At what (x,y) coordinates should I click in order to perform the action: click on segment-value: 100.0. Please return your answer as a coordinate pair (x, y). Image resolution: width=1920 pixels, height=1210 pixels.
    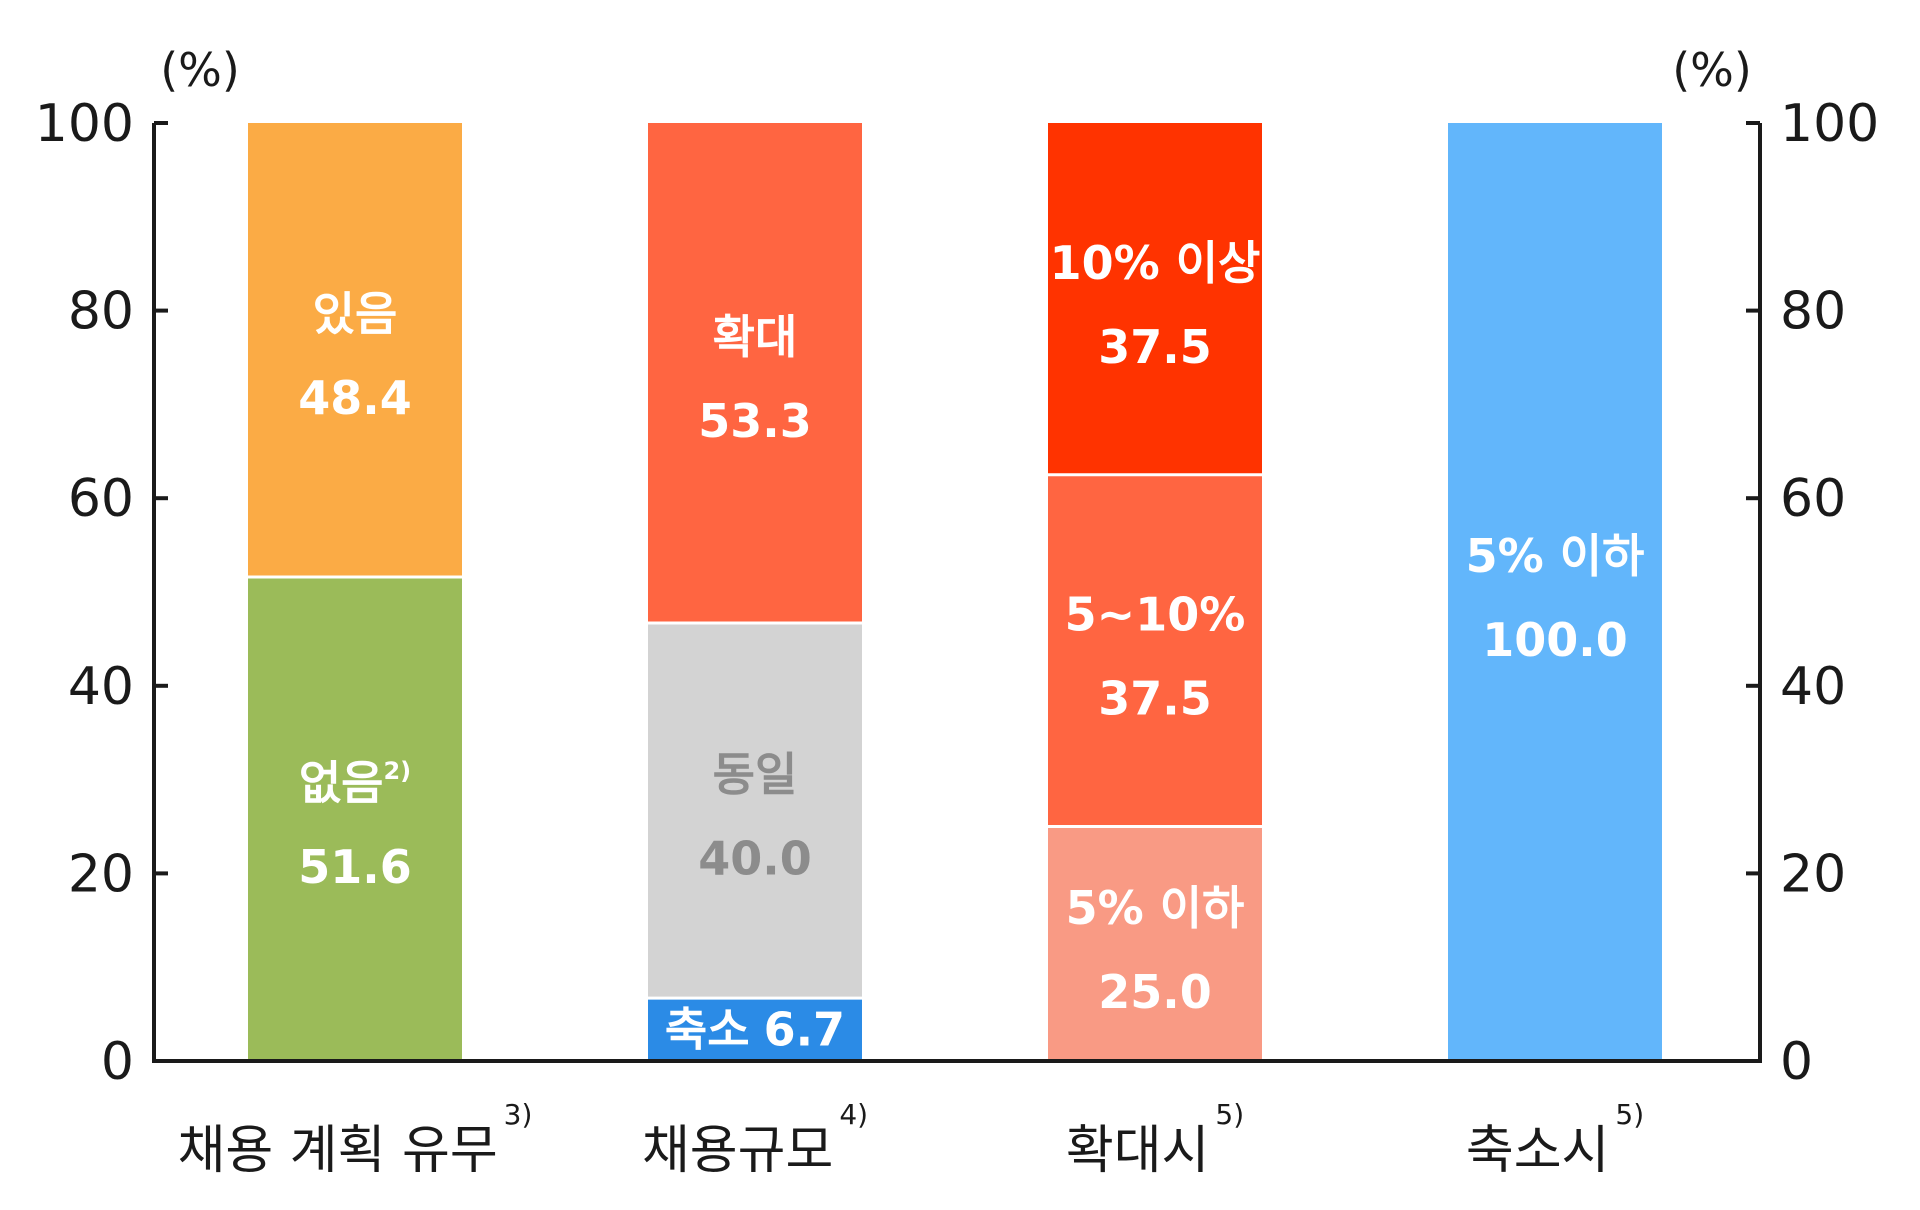
    Looking at the image, I should click on (1555, 640).